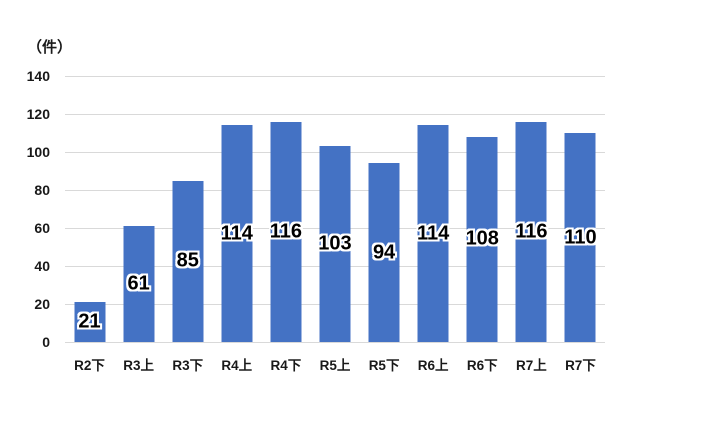 This screenshot has width=710, height=424. Describe the element at coordinates (46, 342) in the screenshot. I see `y-tick-label-0: 0` at that location.